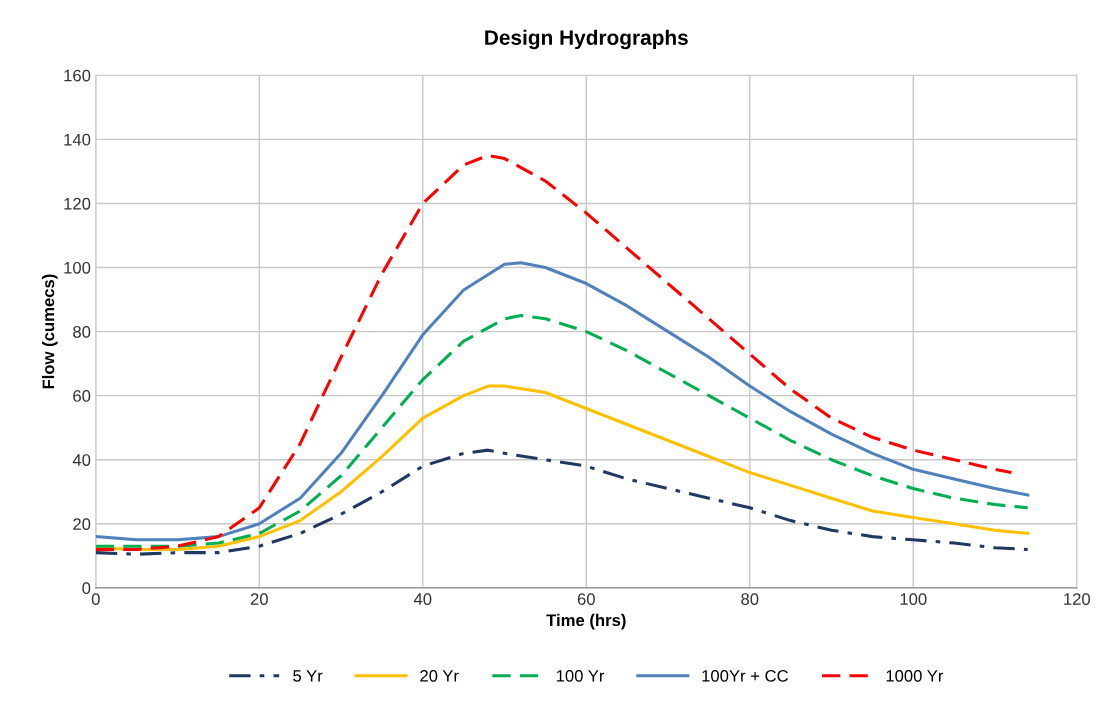  Describe the element at coordinates (308, 676) in the screenshot. I see `legend-label: 5 Yr` at that location.